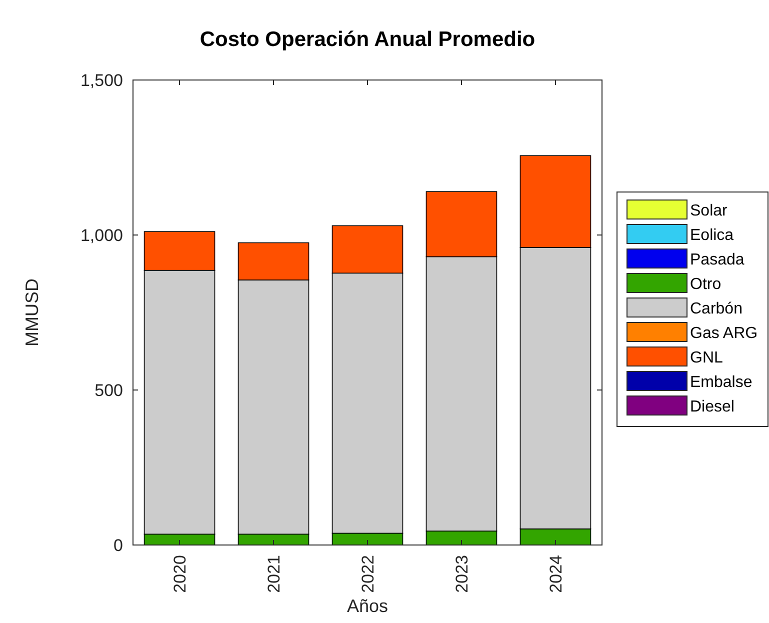 Image resolution: width=769 pixels, height=623 pixels. I want to click on x-tick-label: 2022, so click(368, 574).